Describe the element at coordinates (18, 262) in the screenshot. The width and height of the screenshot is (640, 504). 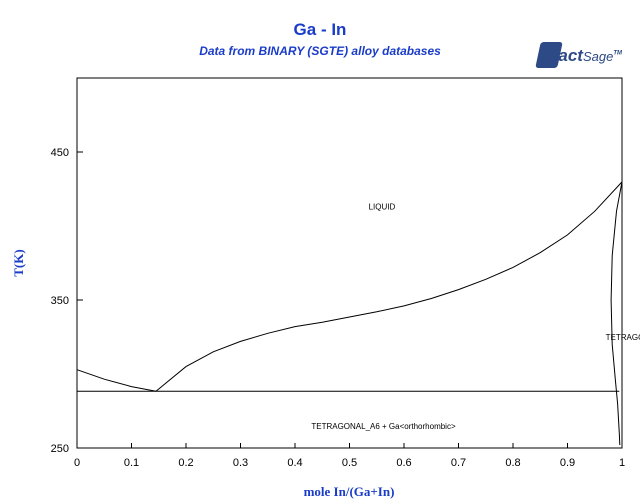
I see `y-axis-label: T(K)` at that location.